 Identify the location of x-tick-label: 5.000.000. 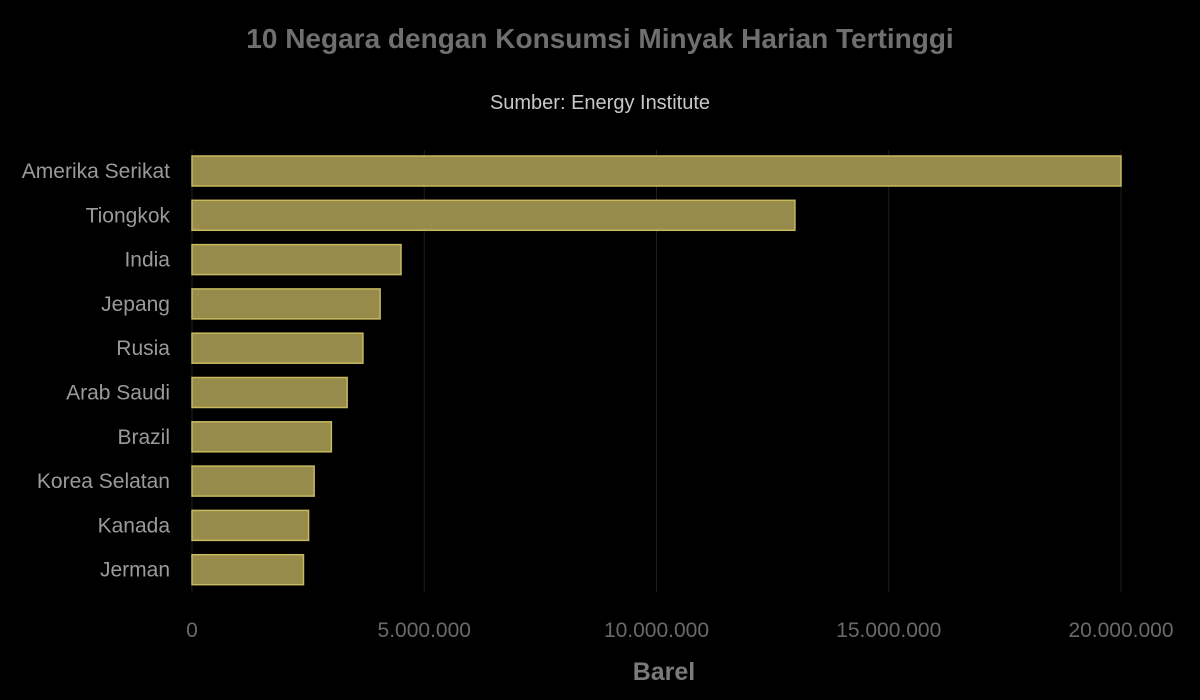
(424, 630).